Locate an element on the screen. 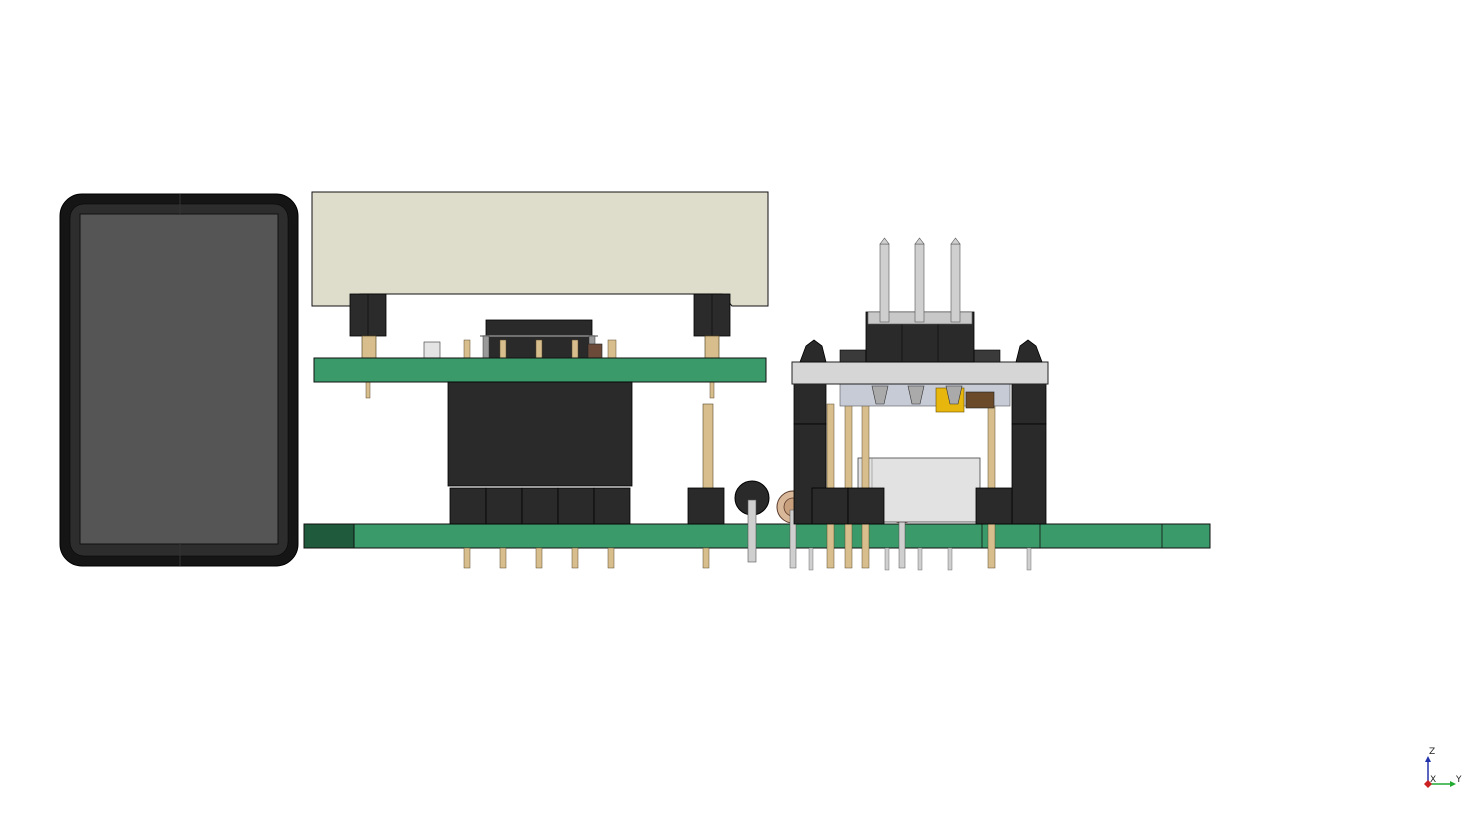 The height and width of the screenshot is (825, 1469). y-axis-head is located at coordinates (1453, 784).